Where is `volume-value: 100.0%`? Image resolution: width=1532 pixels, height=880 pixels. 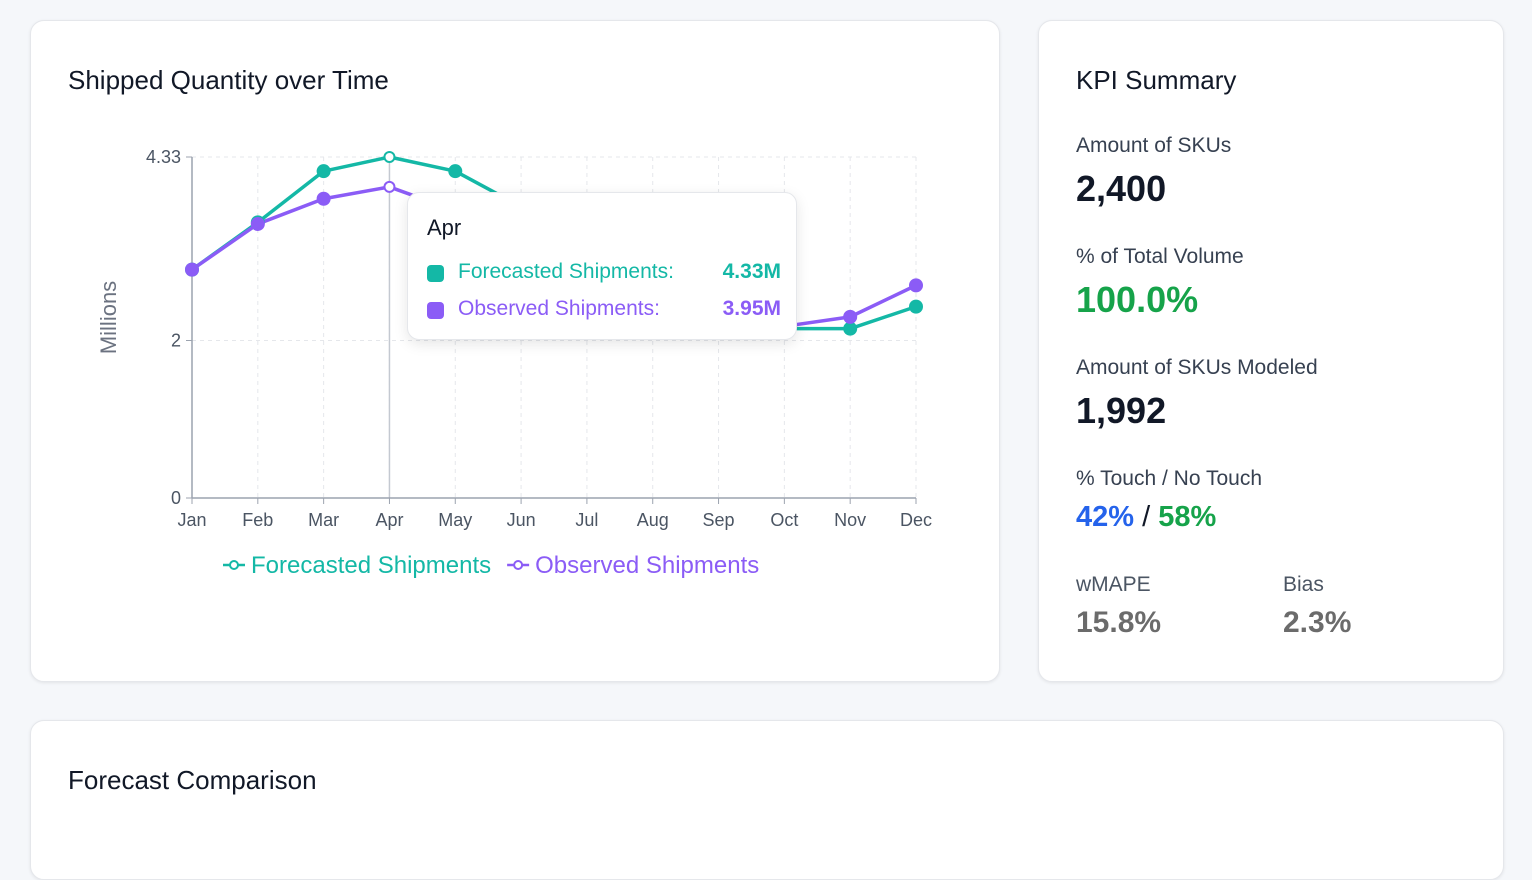
volume-value: 100.0% is located at coordinates (1137, 299).